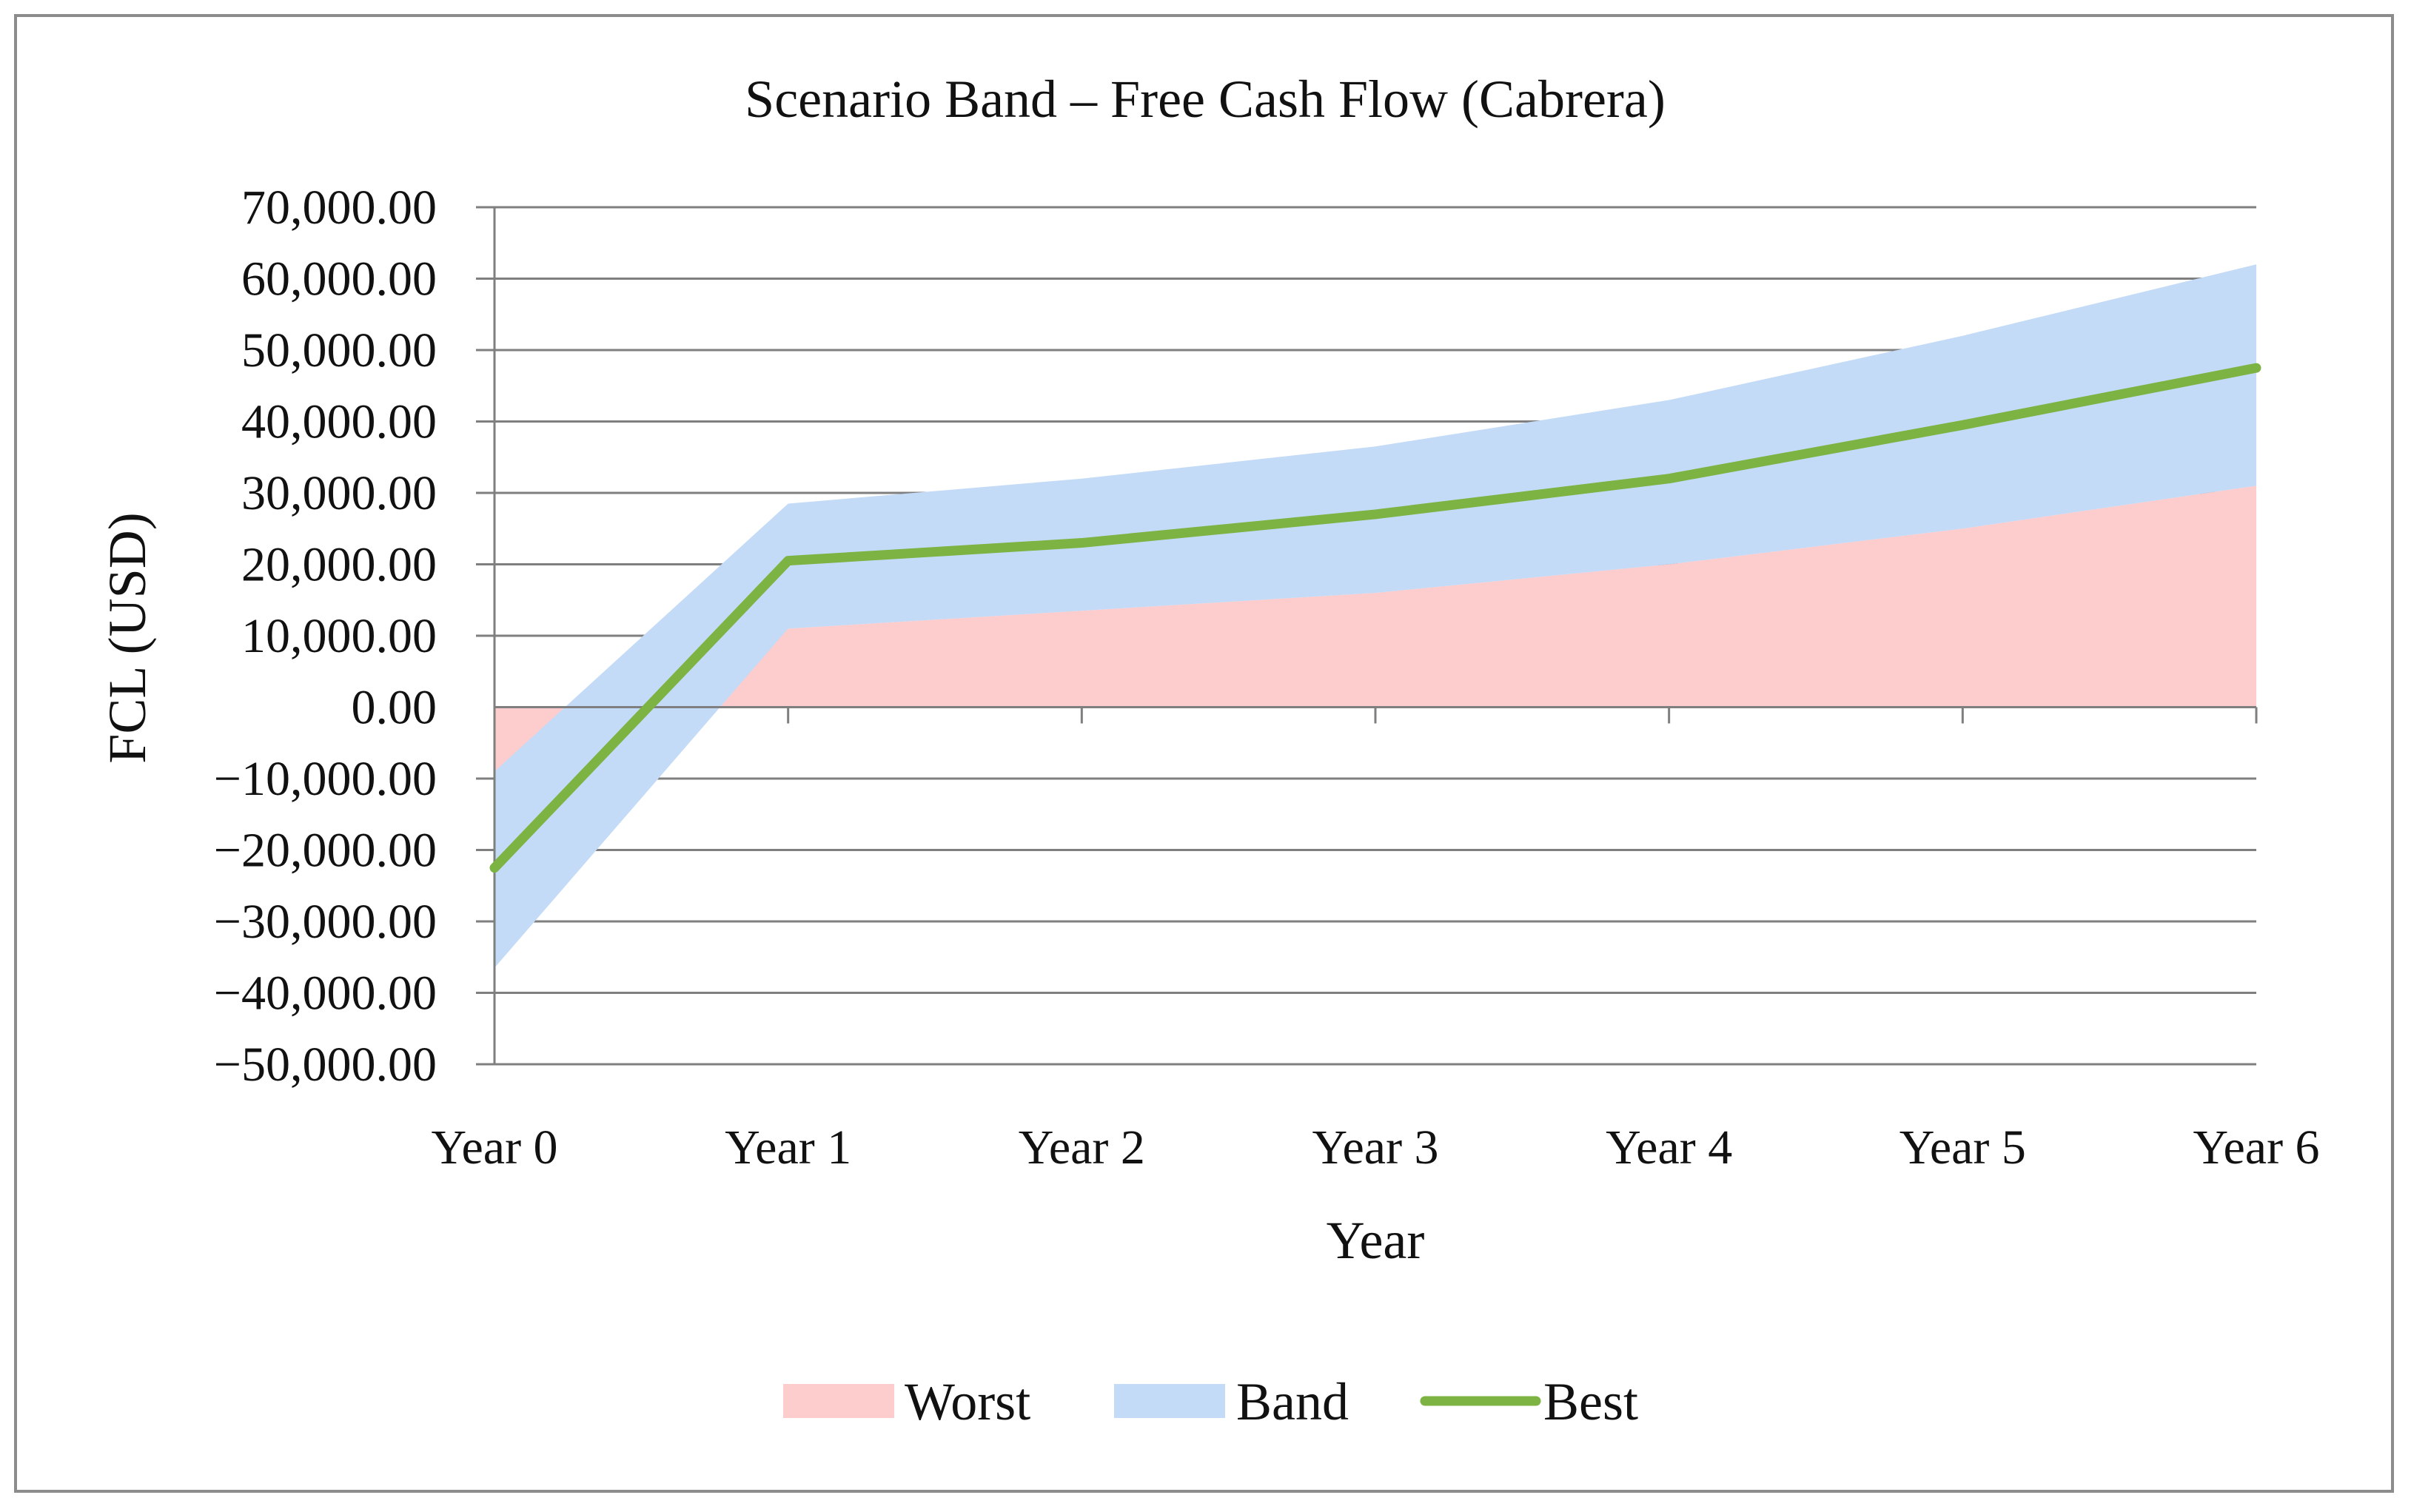 The width and height of the screenshot is (2411, 1512). Describe the element at coordinates (394, 708) in the screenshot. I see `y-tick-label: 0.00` at that location.